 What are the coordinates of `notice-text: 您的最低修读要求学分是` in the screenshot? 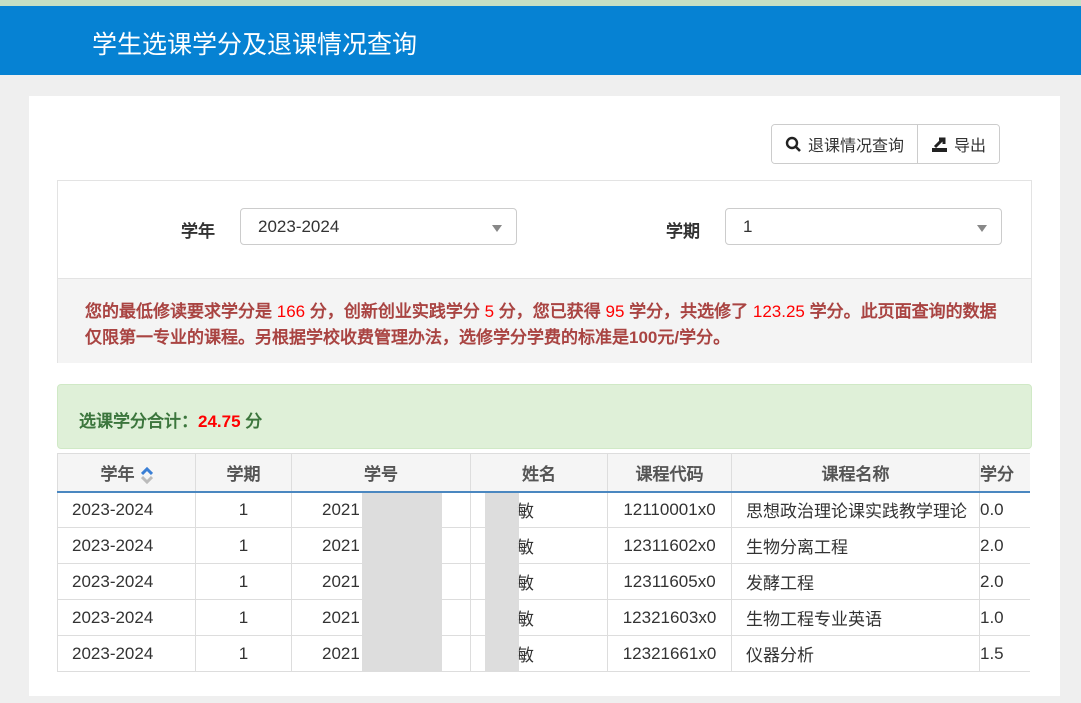 It's located at (181, 311).